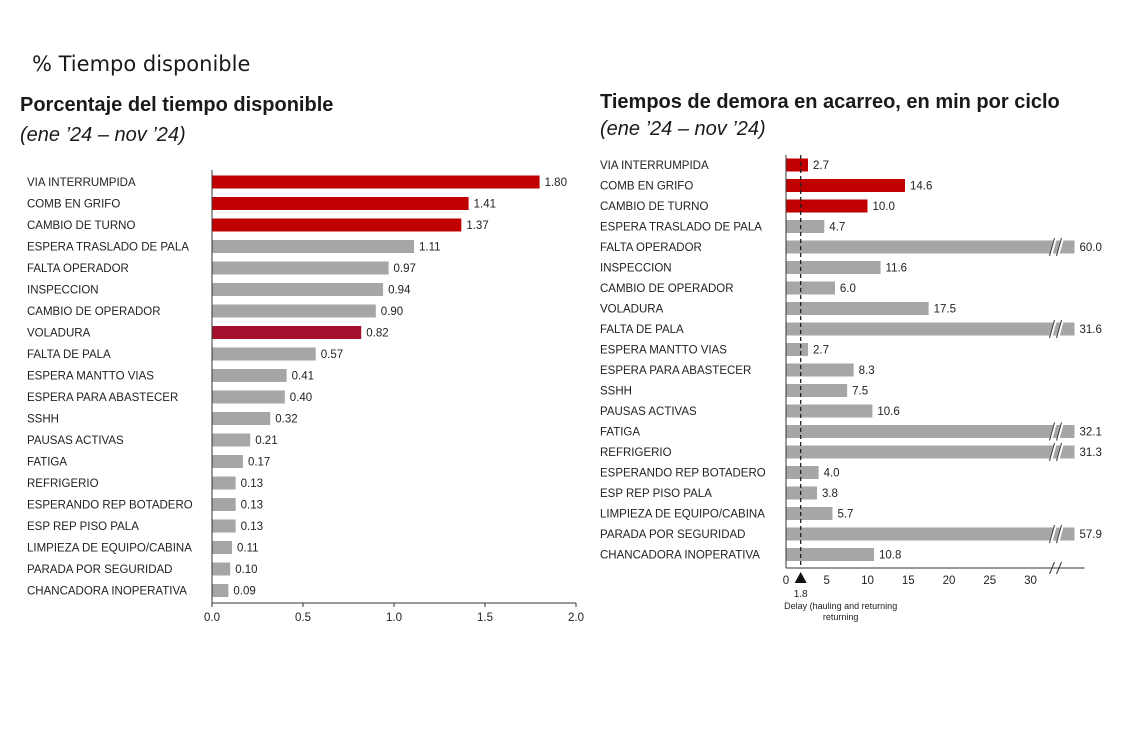  I want to click on x-tick-label: 15, so click(908, 581).